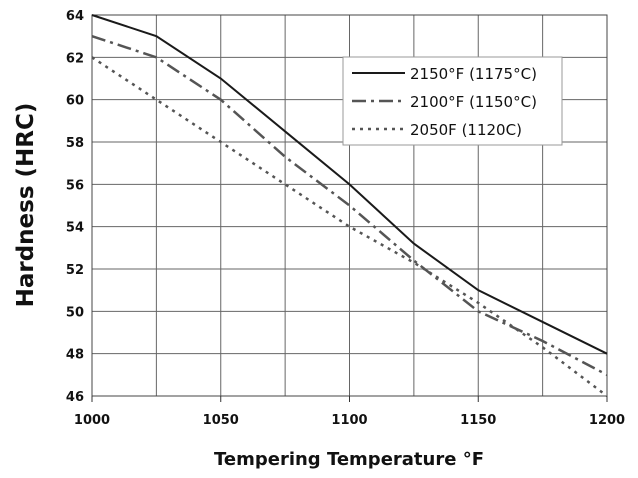 This screenshot has height=478, width=638. Describe the element at coordinates (75, 16) in the screenshot. I see `y-tick-label: 64` at that location.